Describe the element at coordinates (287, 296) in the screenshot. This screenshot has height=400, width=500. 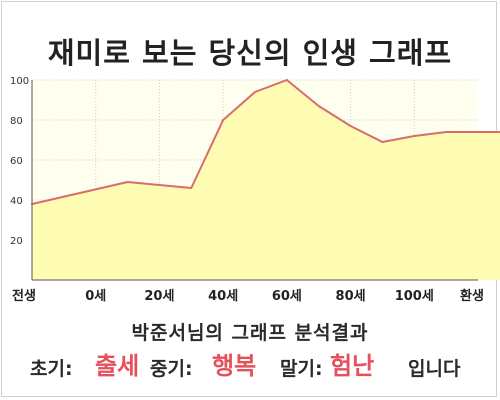
I see `x-tick-label-4: 60세` at that location.